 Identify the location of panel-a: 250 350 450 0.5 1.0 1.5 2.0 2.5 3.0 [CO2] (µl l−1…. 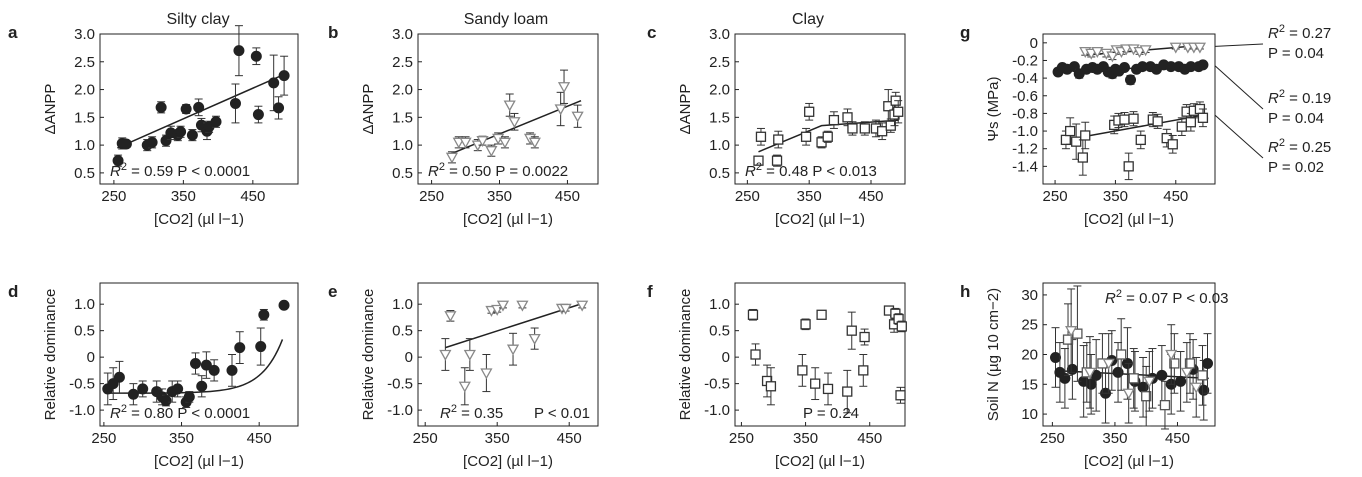
(170, 126).